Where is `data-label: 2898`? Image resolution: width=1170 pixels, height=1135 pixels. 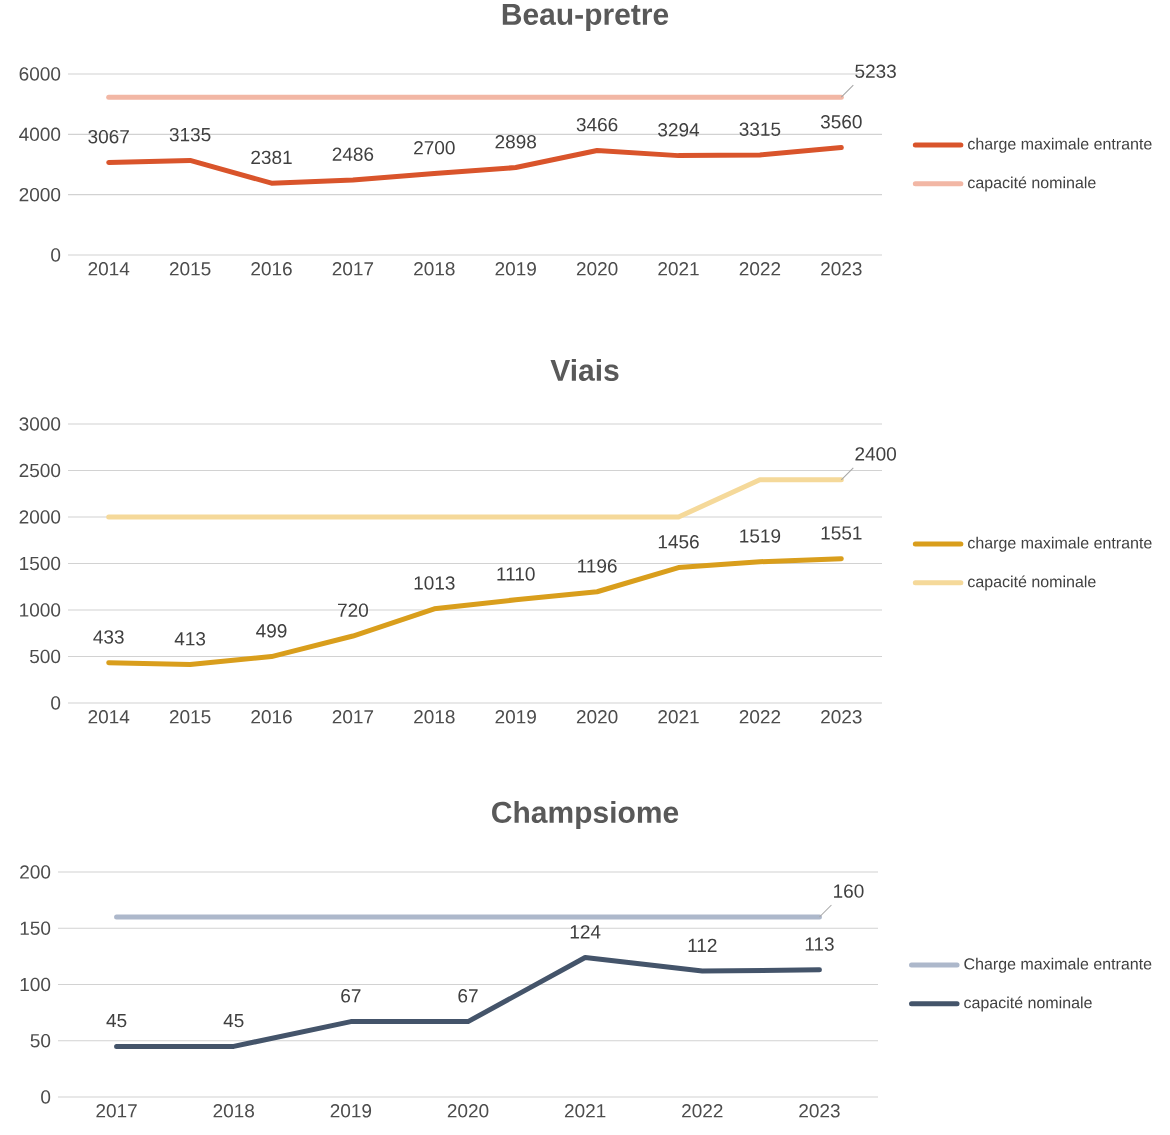 data-label: 2898 is located at coordinates (516, 142).